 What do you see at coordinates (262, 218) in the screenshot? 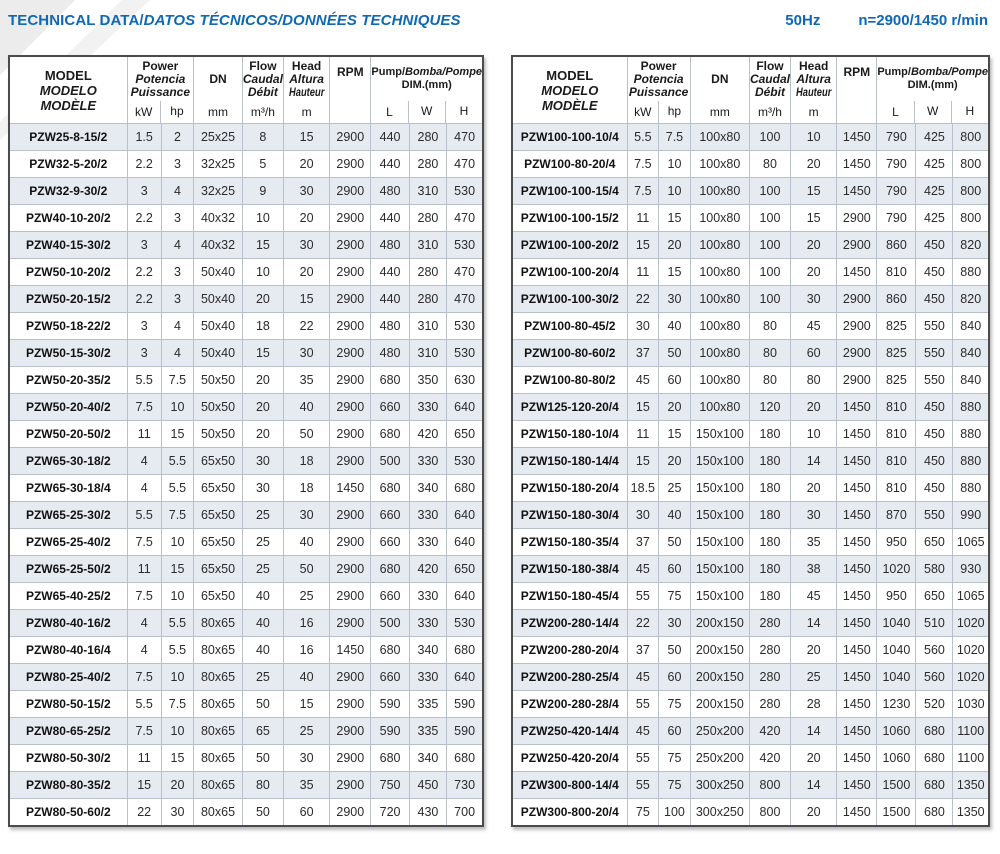
I see `cell-flow: 10` at bounding box center [262, 218].